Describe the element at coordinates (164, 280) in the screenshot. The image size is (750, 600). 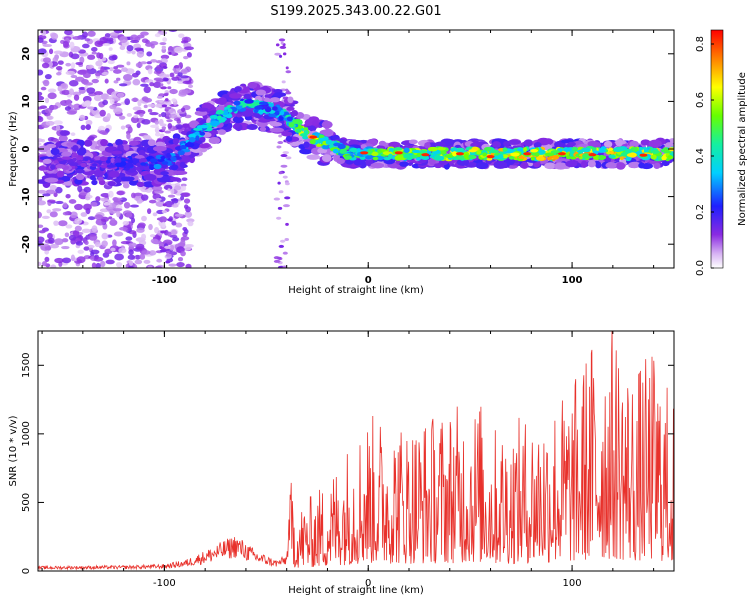
I see `spectrogram-xtick-label: -100` at that location.